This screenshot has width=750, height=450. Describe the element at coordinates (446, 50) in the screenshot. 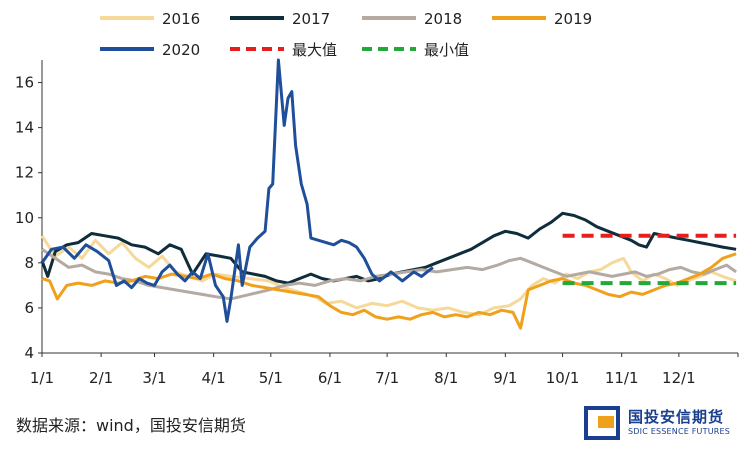

I see `legend-label: 最小值` at that location.